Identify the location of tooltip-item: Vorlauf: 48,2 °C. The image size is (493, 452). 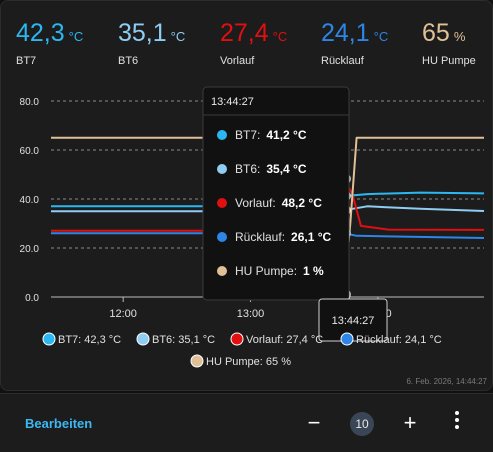
(278, 203).